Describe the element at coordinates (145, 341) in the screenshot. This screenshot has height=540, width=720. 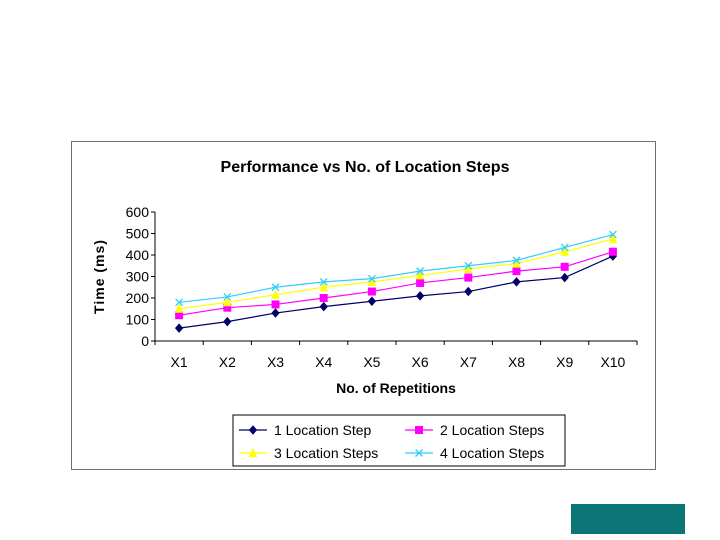
I see `y-tick-label: 0` at that location.